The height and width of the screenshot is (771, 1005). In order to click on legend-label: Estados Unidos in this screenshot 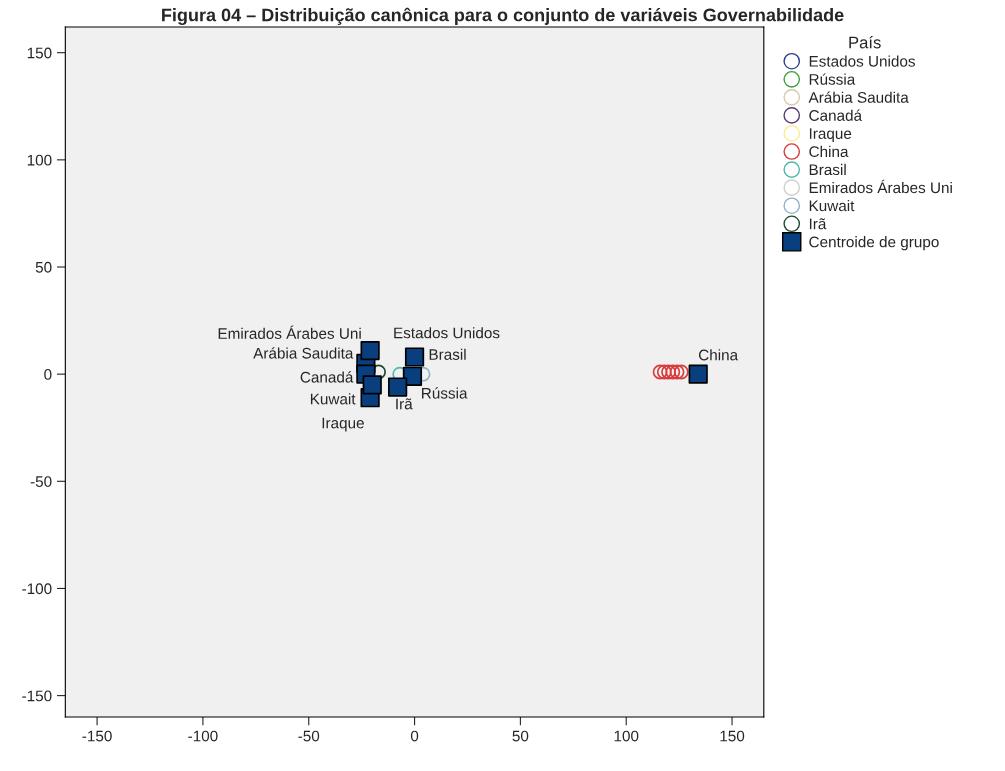, I will do `click(862, 61)`.